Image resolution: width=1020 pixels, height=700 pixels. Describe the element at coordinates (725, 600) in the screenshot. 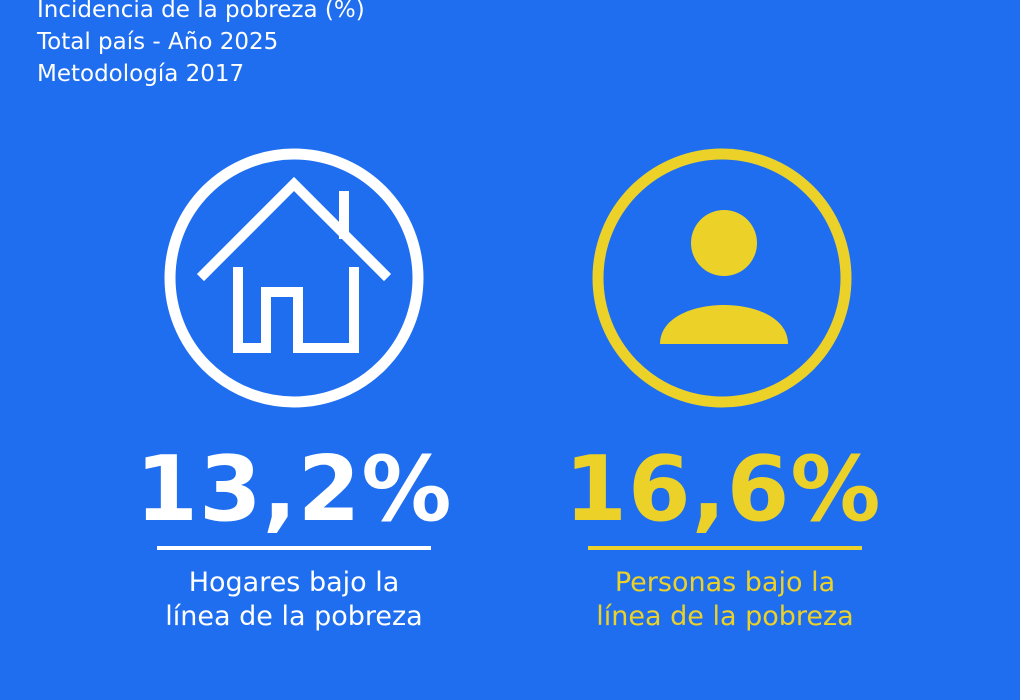

I see `personas-caption: Personas bajo la línea de la pobreza` at that location.